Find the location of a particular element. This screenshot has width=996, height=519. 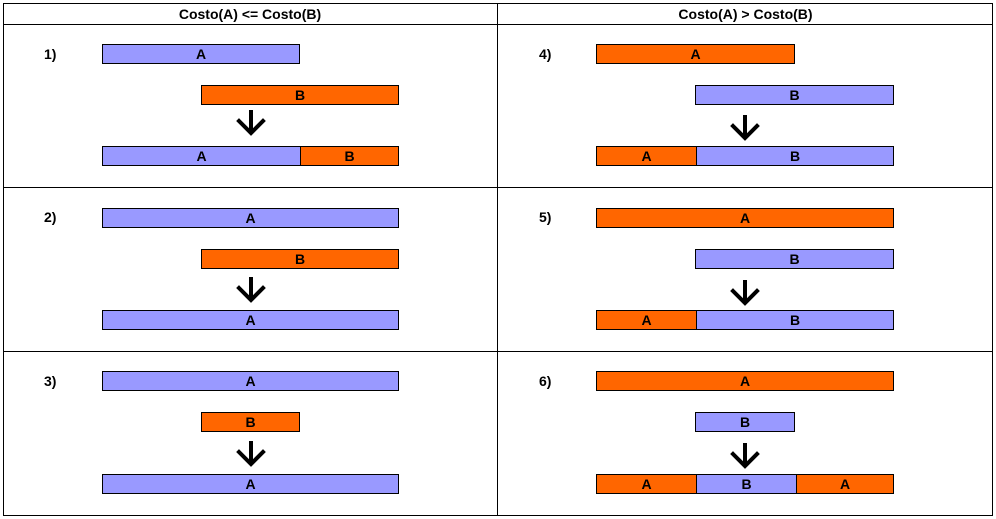

case-4-result-bar: A B is located at coordinates (745, 156).